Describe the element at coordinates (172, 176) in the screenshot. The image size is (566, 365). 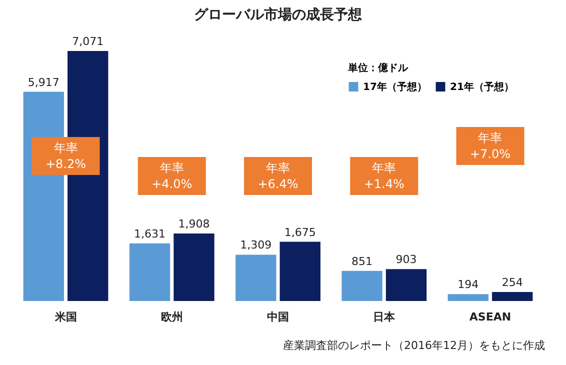
I see `annotation: 年率 +4.0%` at that location.